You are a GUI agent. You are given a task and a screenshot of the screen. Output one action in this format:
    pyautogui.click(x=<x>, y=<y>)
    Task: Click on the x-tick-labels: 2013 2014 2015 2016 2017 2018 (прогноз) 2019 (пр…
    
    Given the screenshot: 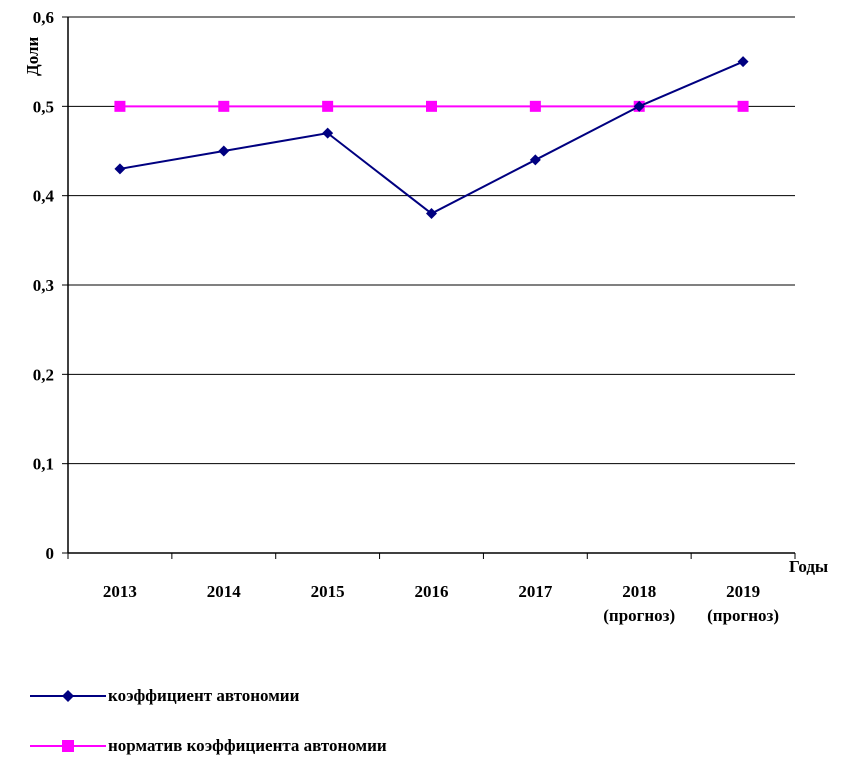 What is the action you would take?
    pyautogui.click(x=441, y=603)
    